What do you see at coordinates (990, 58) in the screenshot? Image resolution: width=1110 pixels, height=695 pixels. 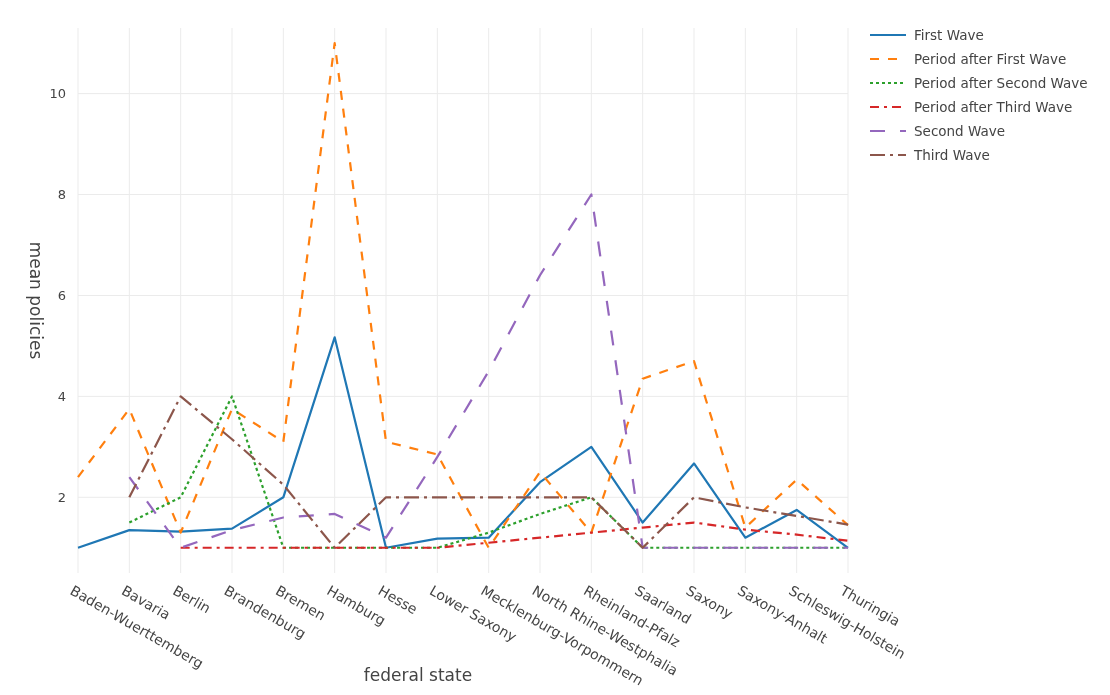 I see `legend-label: Period after First Wave` at bounding box center [990, 58].